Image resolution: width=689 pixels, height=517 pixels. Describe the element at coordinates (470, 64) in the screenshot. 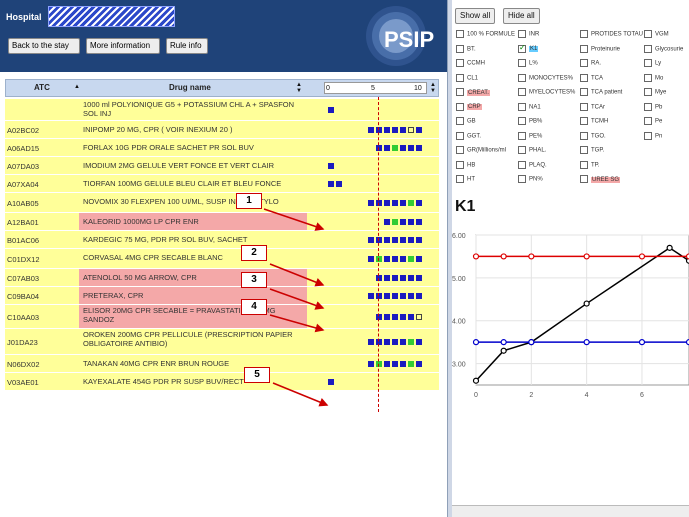

I see `lab-toggle: CCMH` at that location.